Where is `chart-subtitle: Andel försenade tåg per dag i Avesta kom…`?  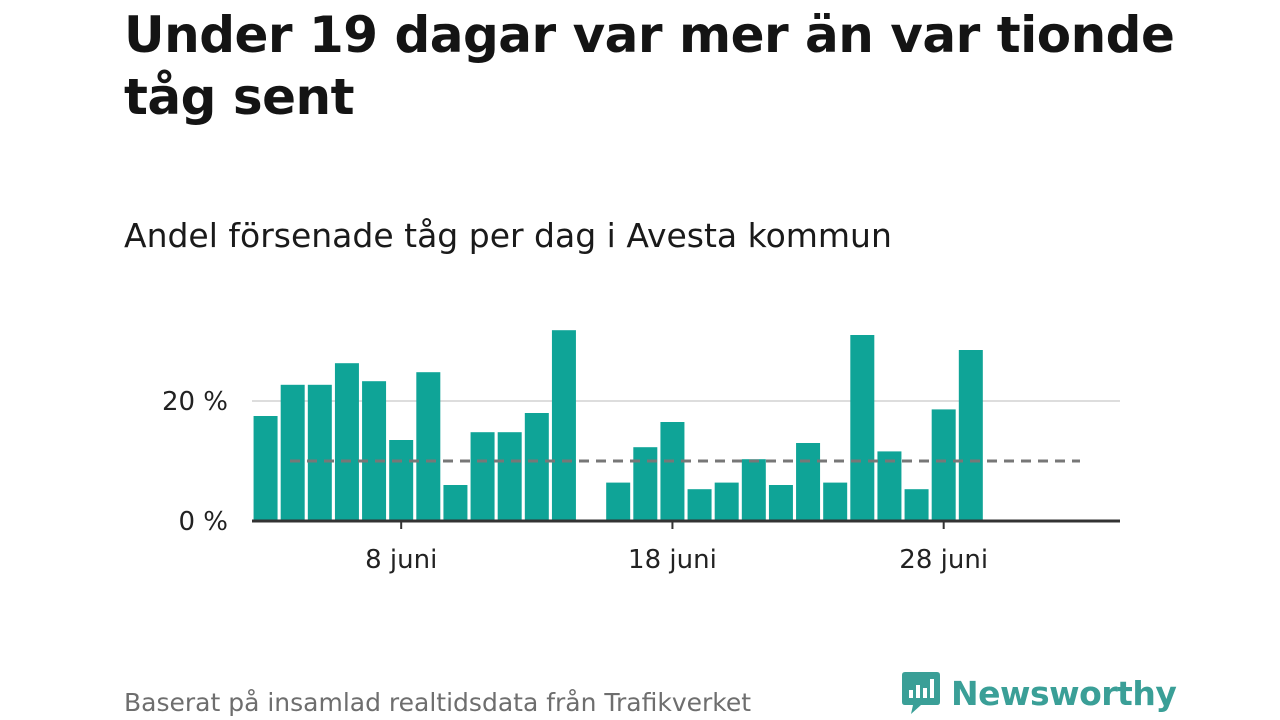 chart-subtitle: Andel försenade tåg per dag i Avesta kom… is located at coordinates (508, 235).